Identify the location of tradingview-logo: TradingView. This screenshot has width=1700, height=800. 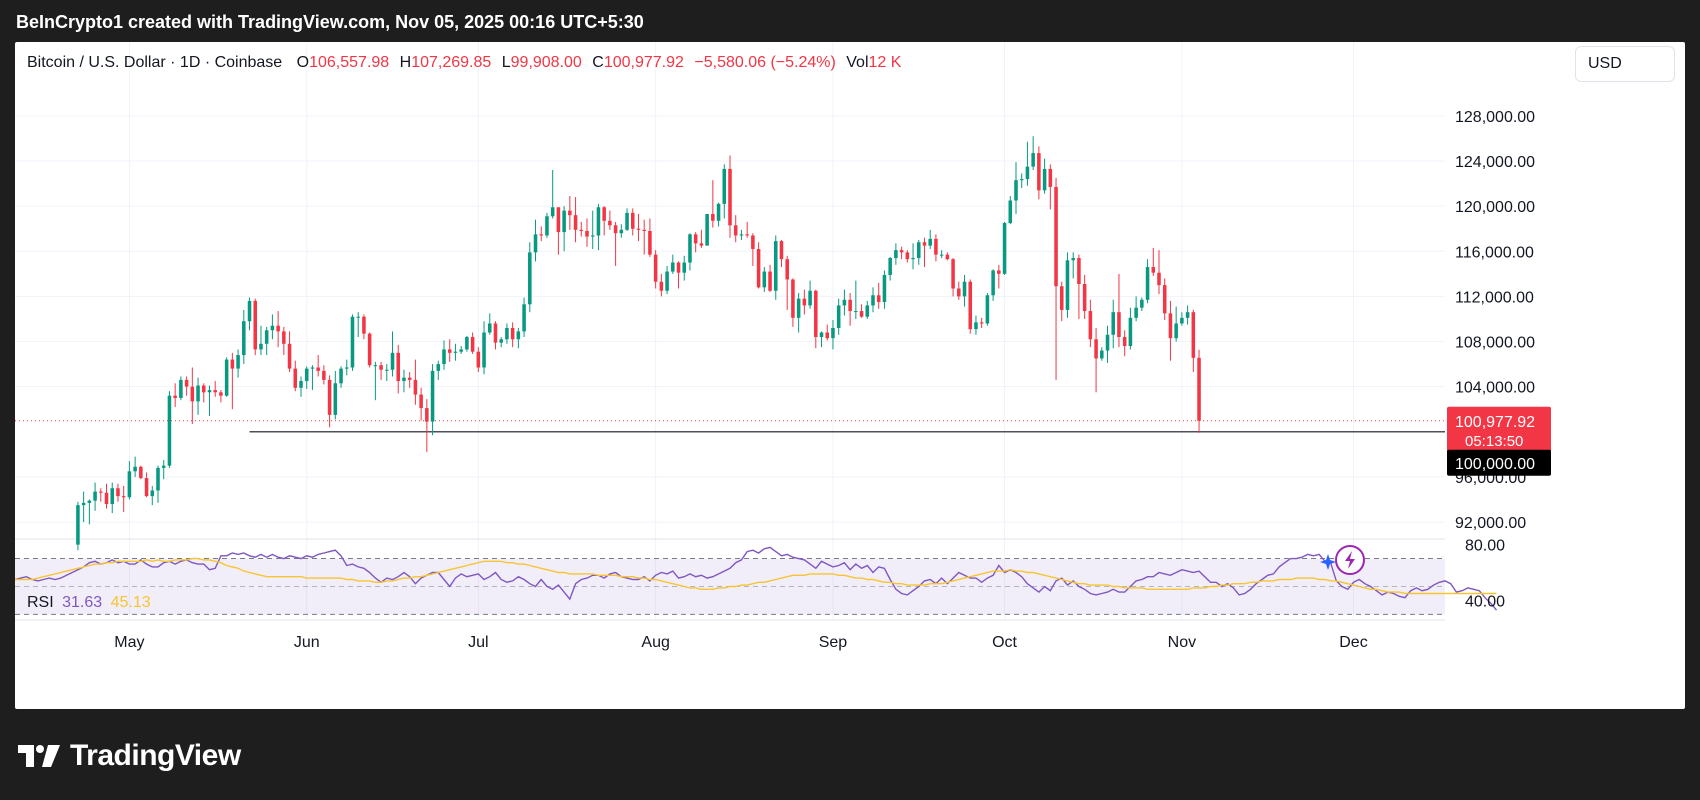
(129, 756).